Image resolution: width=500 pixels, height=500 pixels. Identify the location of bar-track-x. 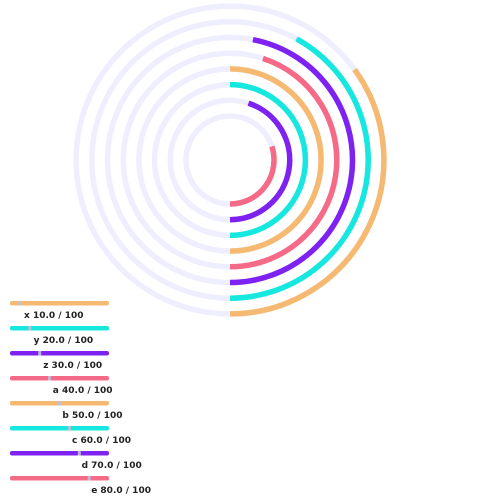
(59, 303).